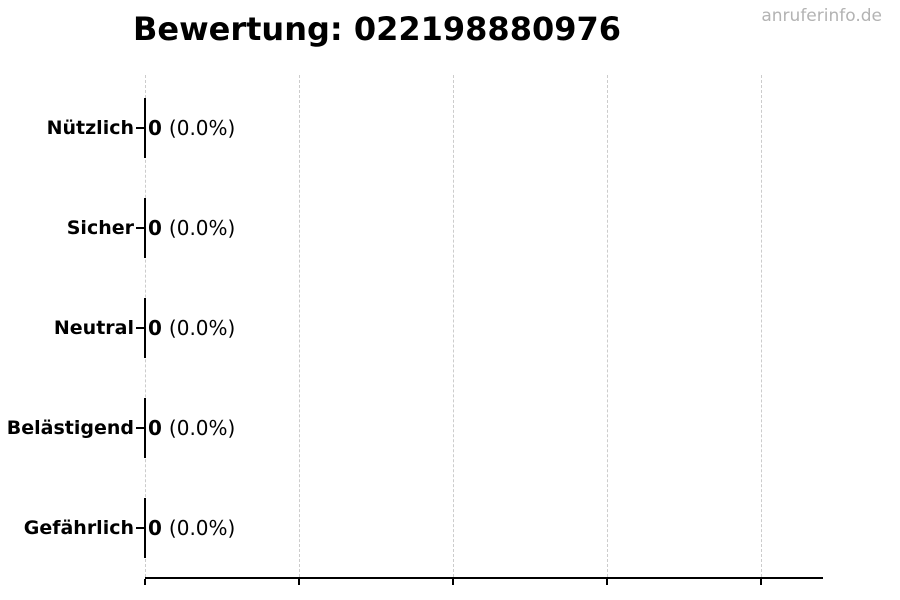 This screenshot has width=900, height=600. Describe the element at coordinates (484, 578) in the screenshot. I see `x-axis-line` at that location.